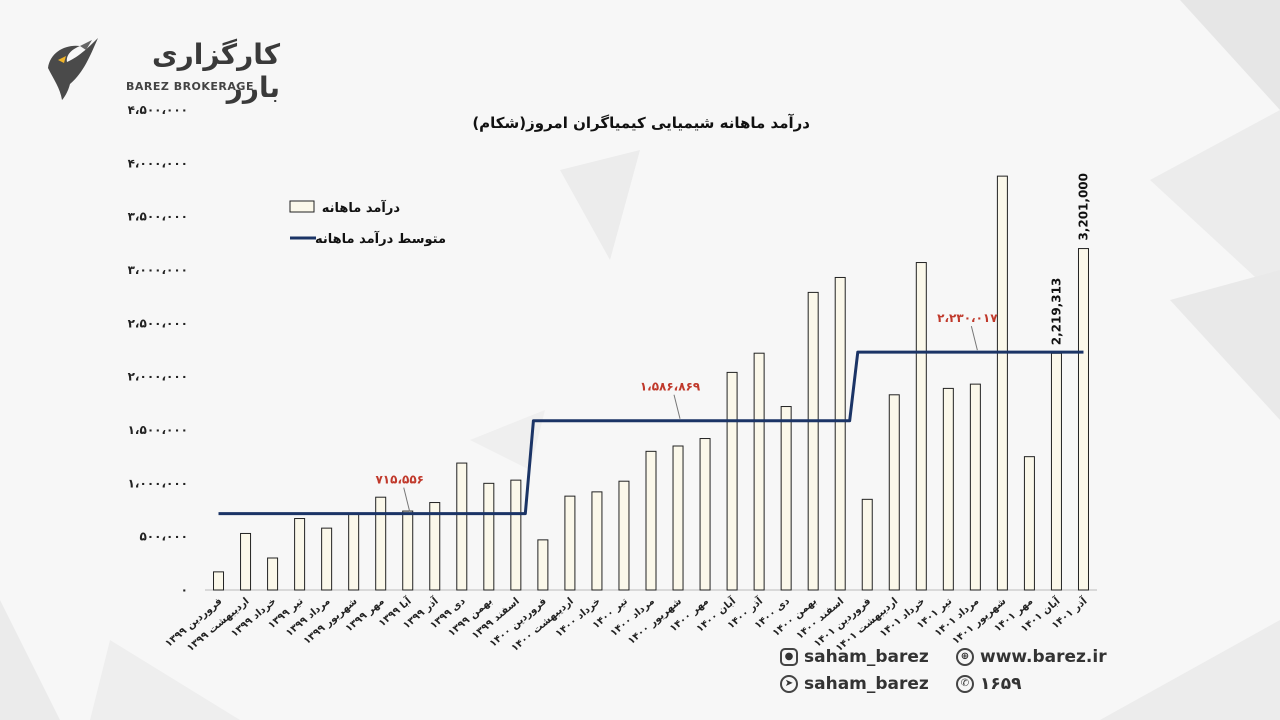 Image resolution: width=1280 pixels, height=720 pixels. Describe the element at coordinates (361, 207) in the screenshot. I see `legend-bar-label: درآمد ماهانه` at that location.